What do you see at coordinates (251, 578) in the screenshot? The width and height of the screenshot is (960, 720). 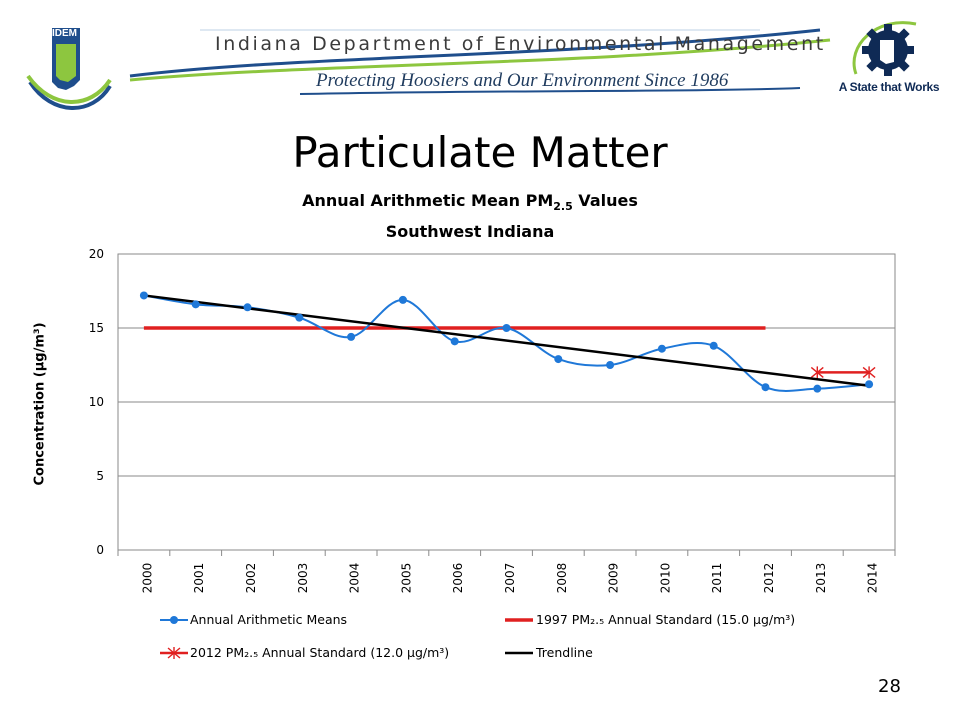 I see `x-tick-label: 2002` at bounding box center [251, 578].